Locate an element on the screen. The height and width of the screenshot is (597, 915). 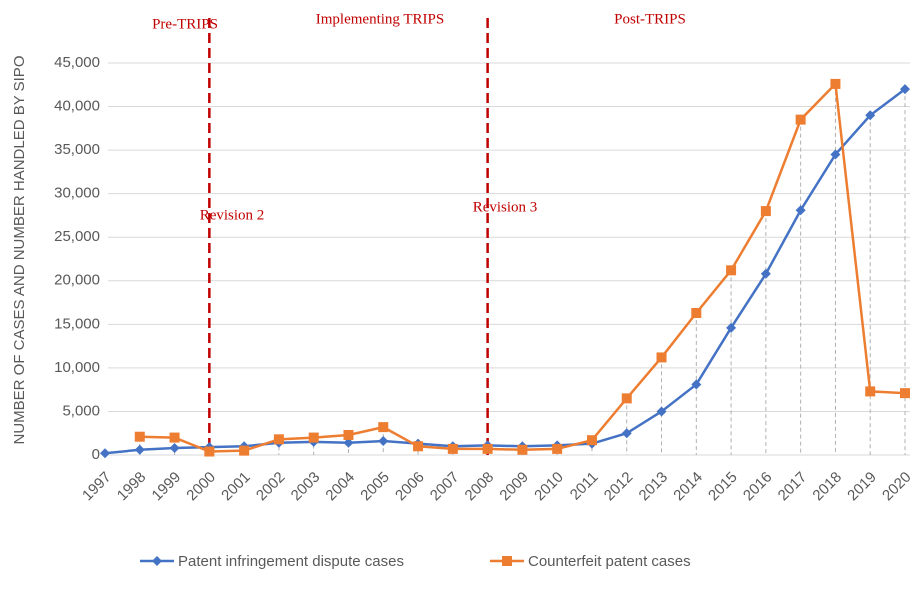
y-tick-label: 30,000 is located at coordinates (77, 193).